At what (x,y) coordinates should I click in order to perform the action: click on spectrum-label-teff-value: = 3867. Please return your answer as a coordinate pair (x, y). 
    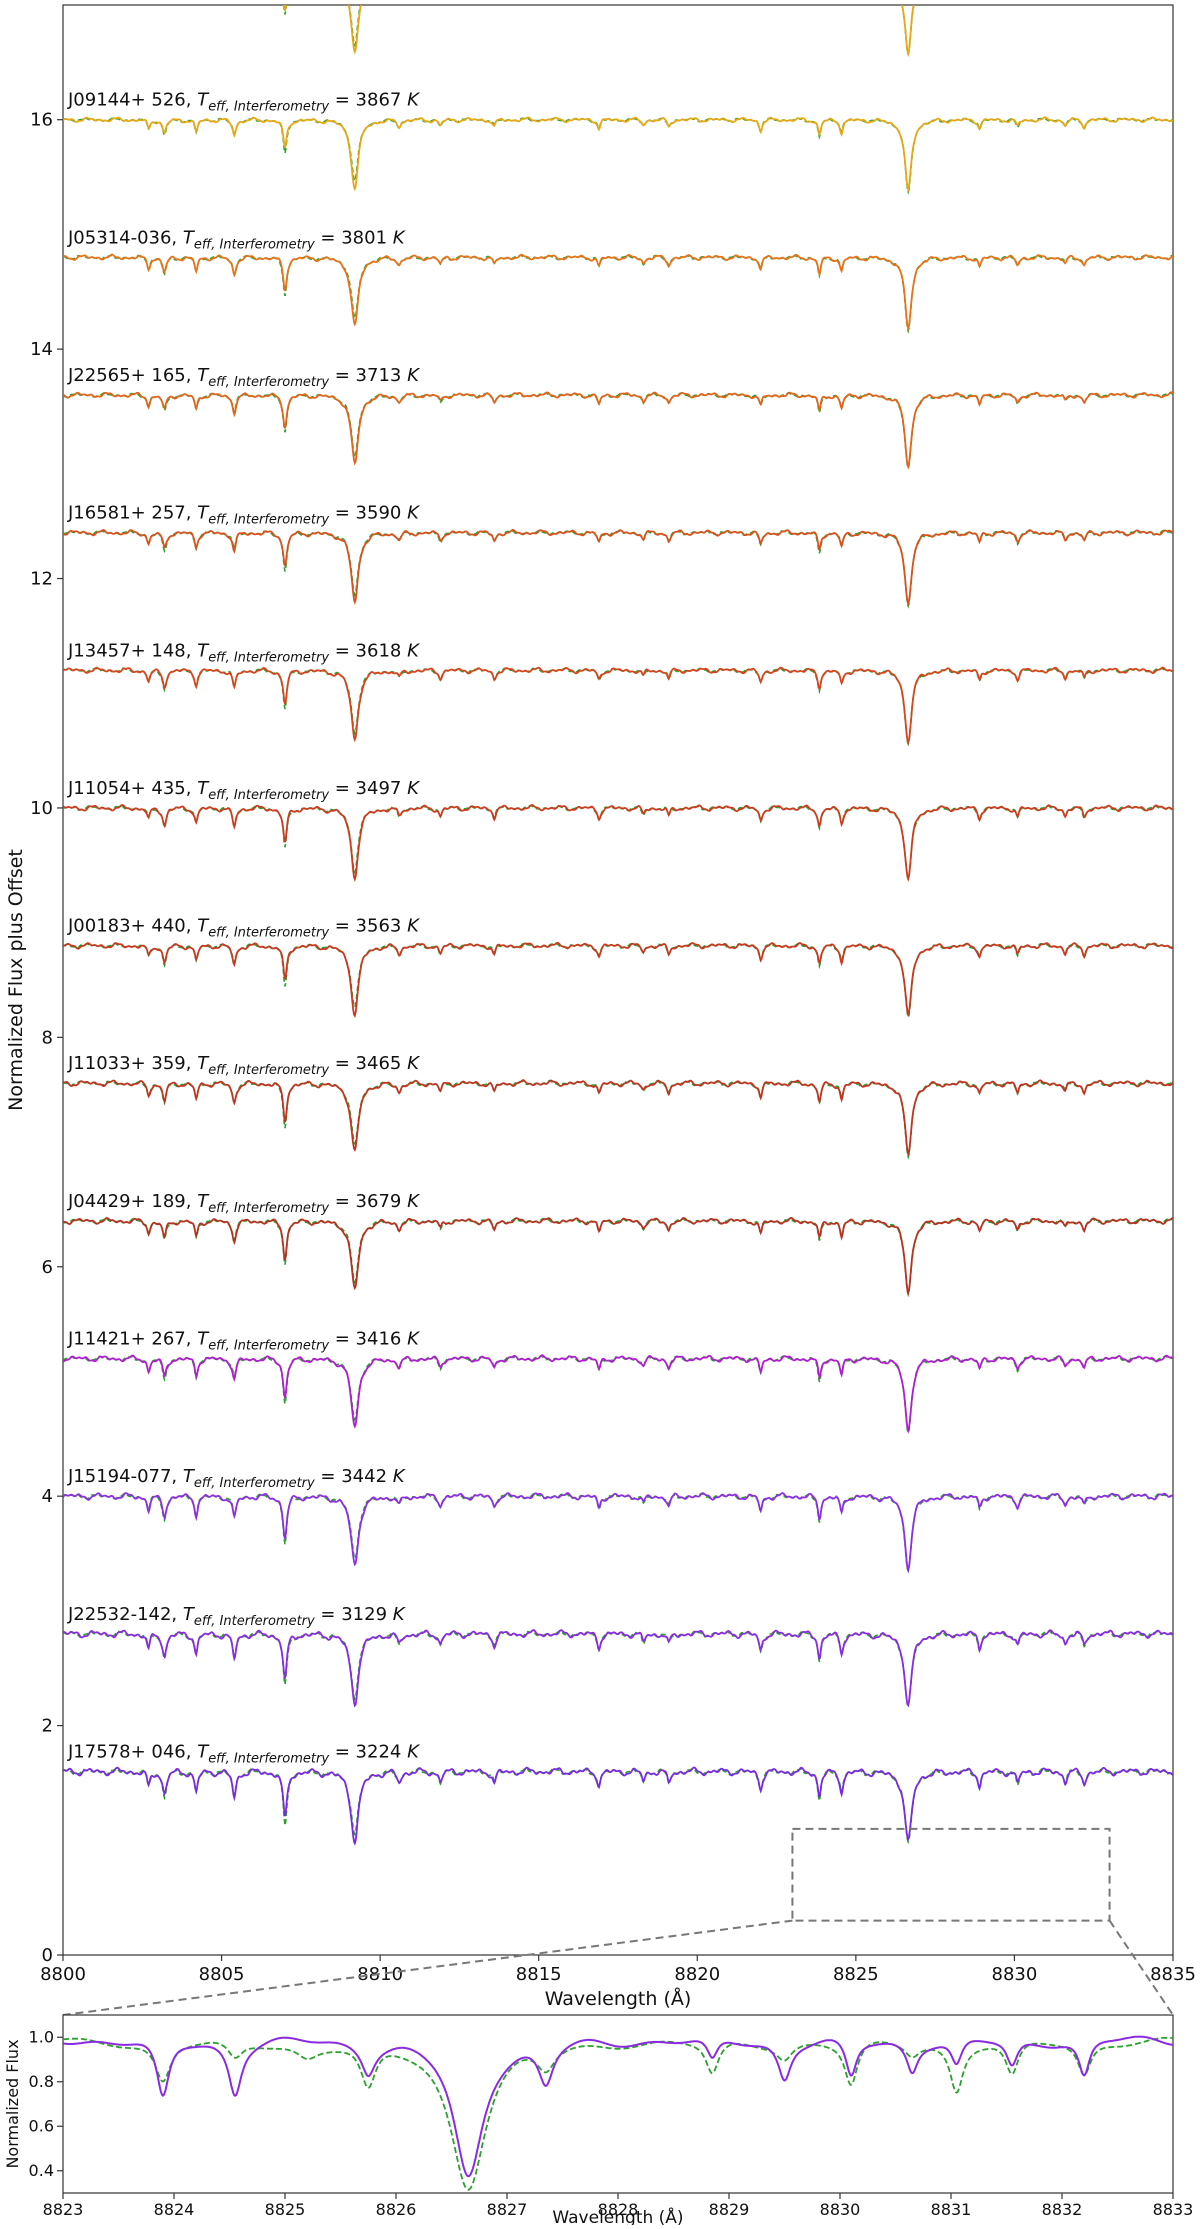
    Looking at the image, I should click on (368, 100).